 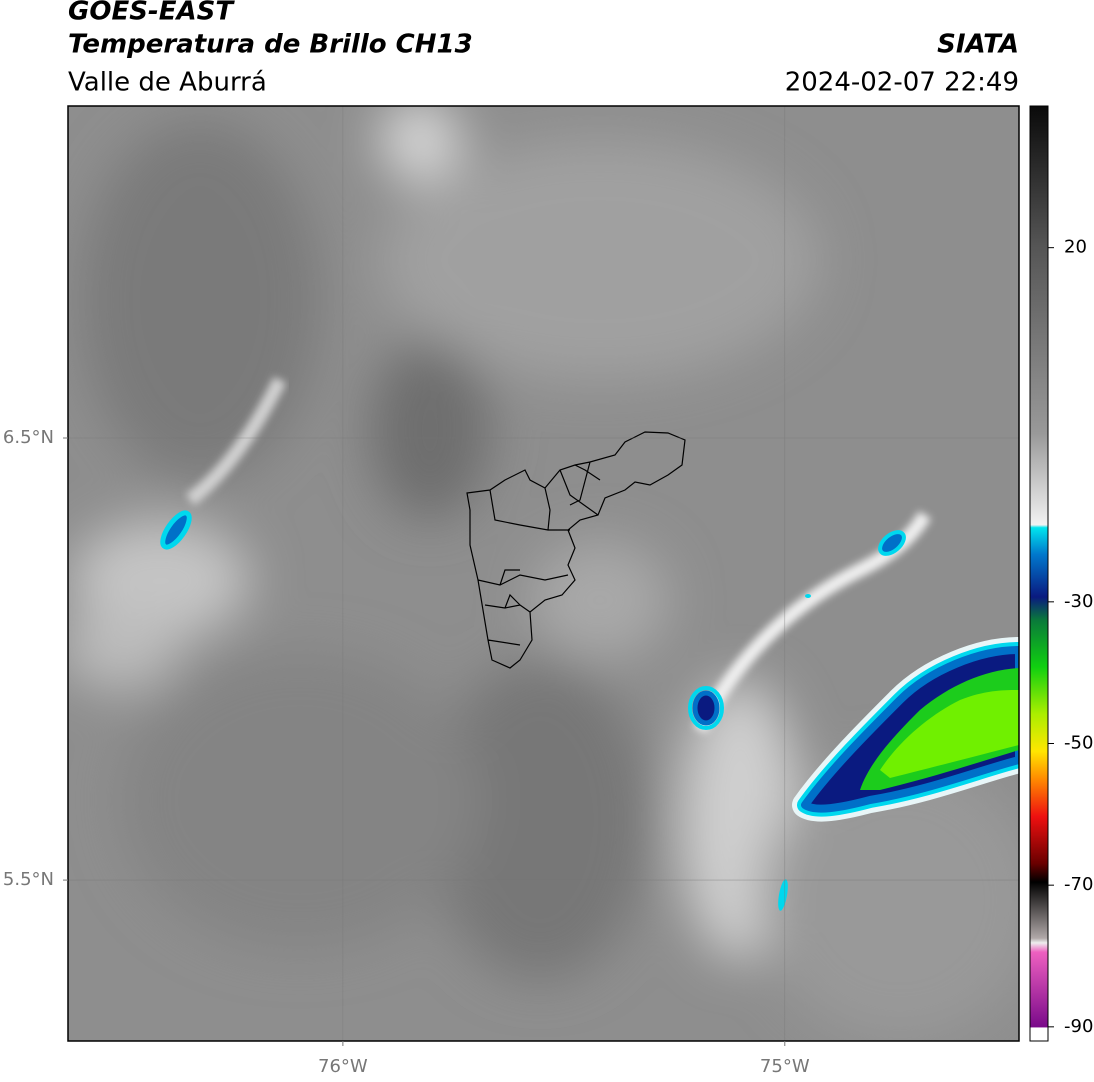 I want to click on colorbar-tick-label: -50, so click(x=1078, y=743).